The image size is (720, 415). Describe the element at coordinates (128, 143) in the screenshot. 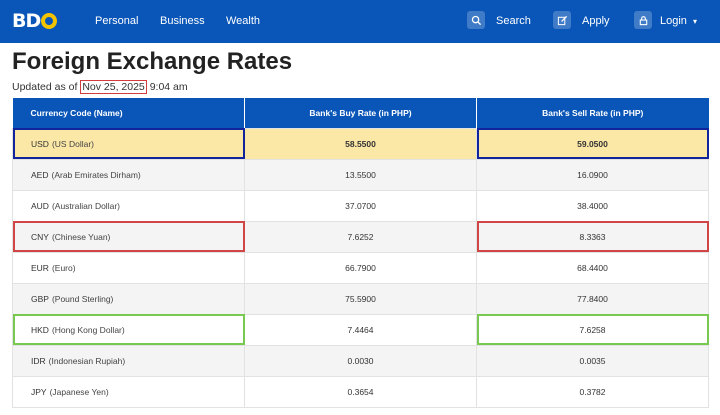

I see `currency-cell: USD (US Dollar)` at that location.